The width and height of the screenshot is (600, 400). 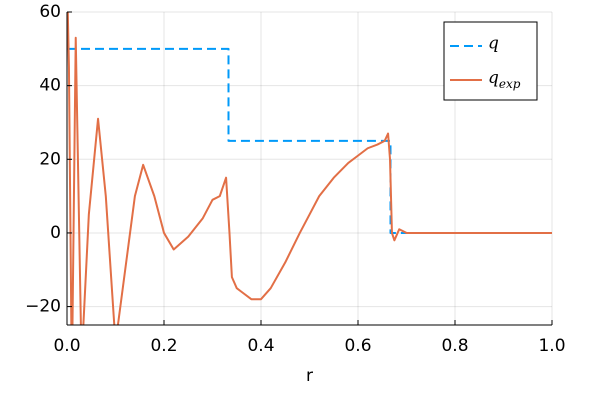 What do you see at coordinates (454, 346) in the screenshot?
I see `x-tick-label: 0.8` at bounding box center [454, 346].